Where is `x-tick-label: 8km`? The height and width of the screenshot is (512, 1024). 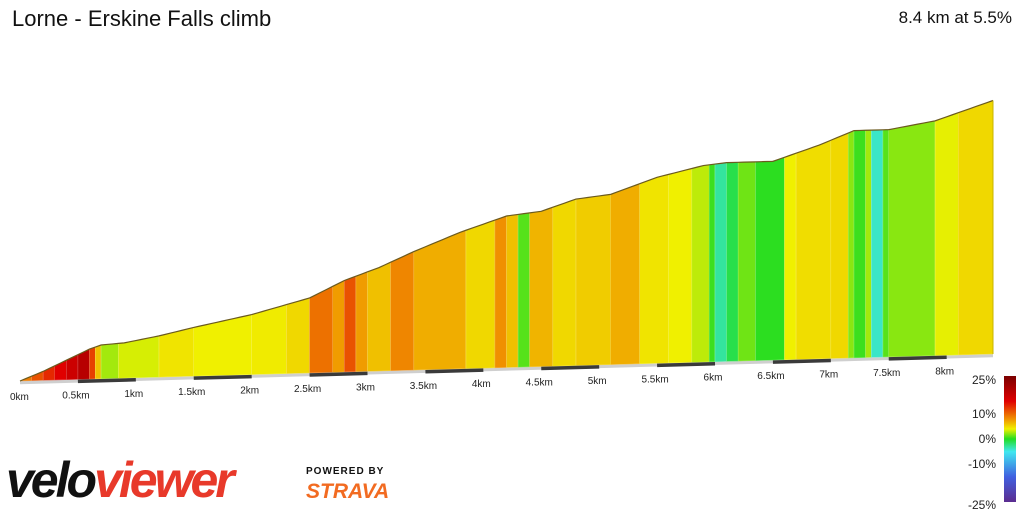 x-tick-label: 8km is located at coordinates (944, 371).